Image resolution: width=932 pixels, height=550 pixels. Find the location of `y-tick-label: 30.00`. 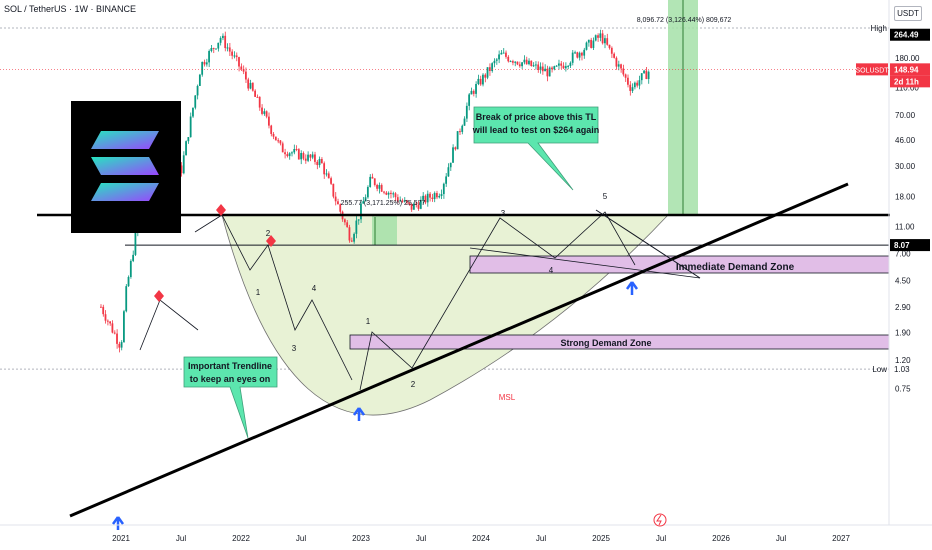

y-tick-label: 30.00 is located at coordinates (905, 166).